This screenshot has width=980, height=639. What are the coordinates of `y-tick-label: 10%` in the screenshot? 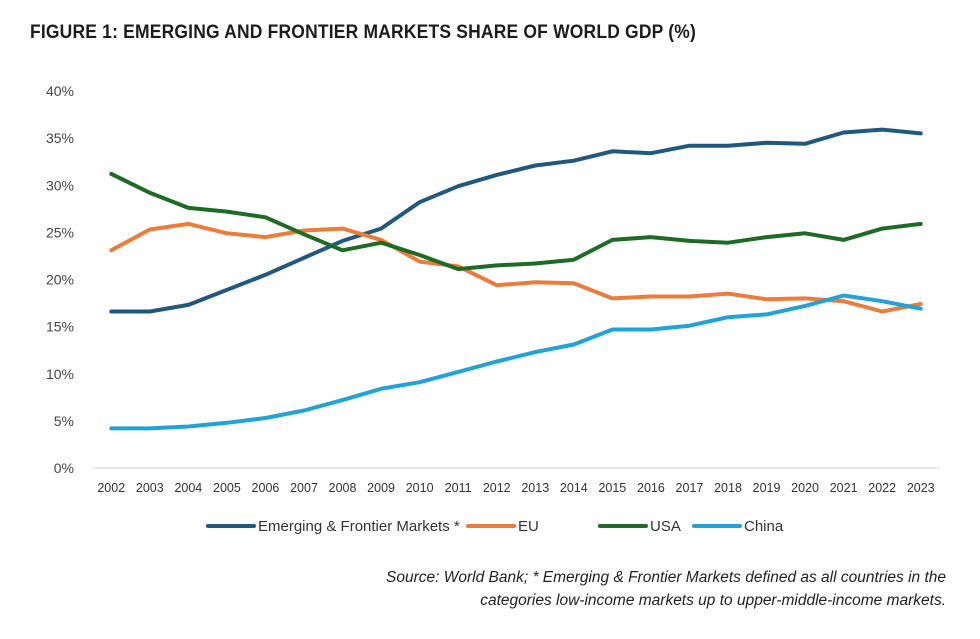 It's located at (60, 374).